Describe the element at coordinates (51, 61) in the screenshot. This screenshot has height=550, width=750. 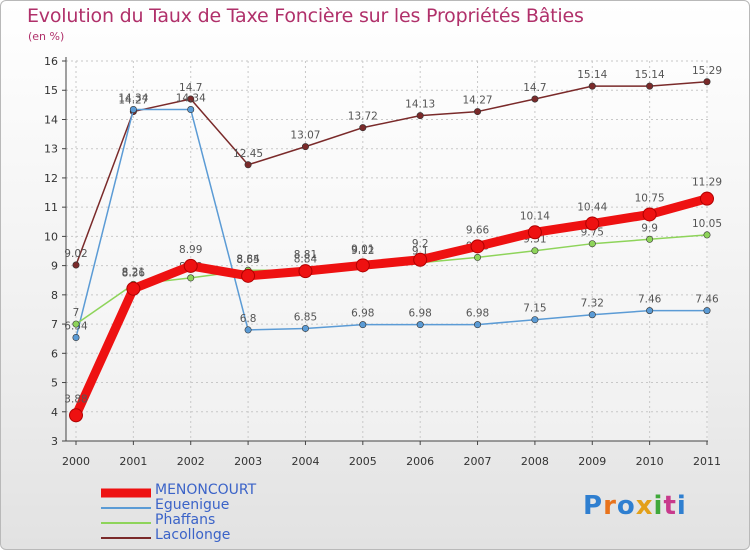
I see `y-tick-label: 16` at that location.